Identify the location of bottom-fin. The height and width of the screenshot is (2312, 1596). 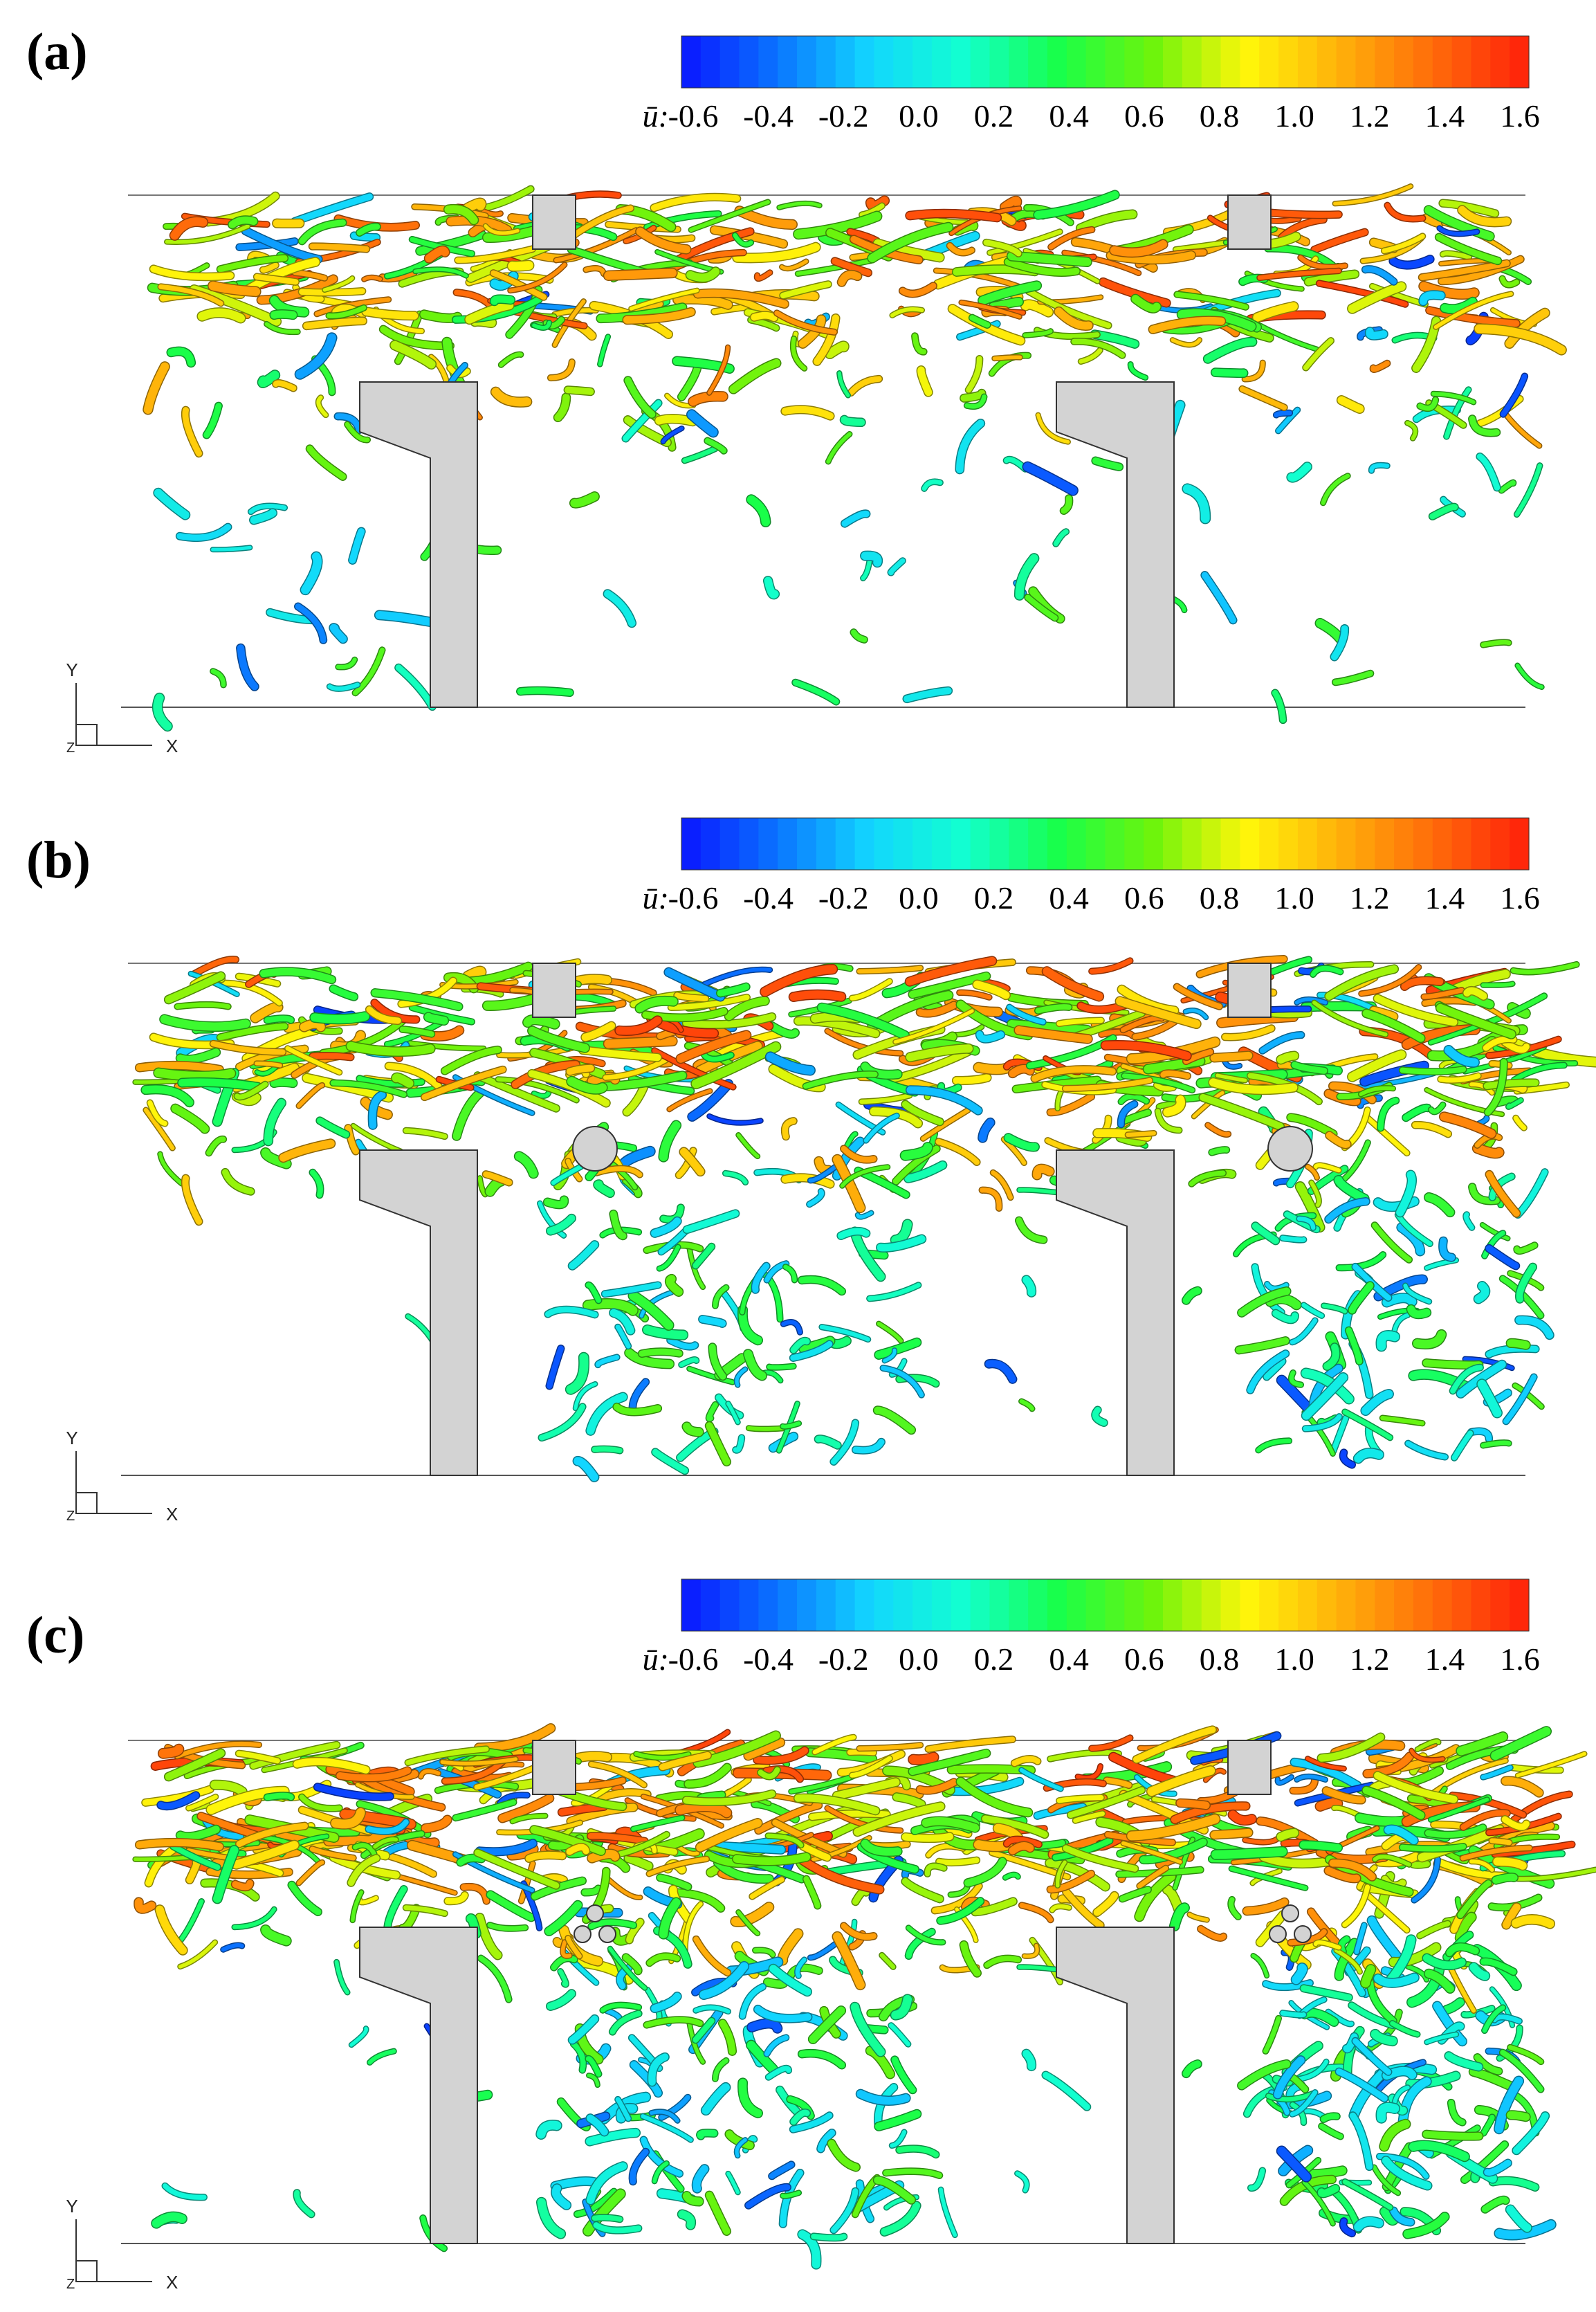
(418, 1312).